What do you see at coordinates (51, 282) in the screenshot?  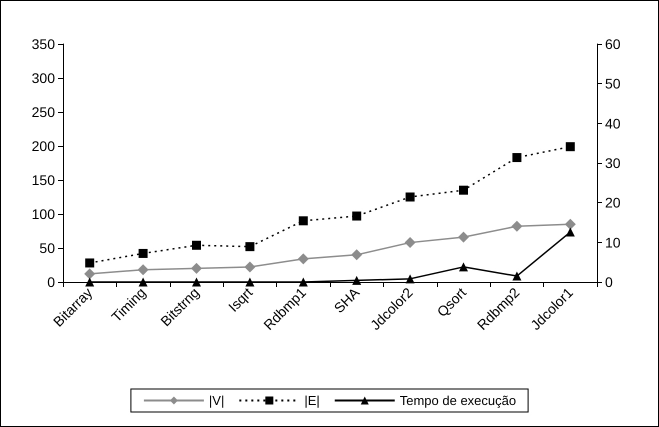 I see `y-tick-label: 0` at bounding box center [51, 282].